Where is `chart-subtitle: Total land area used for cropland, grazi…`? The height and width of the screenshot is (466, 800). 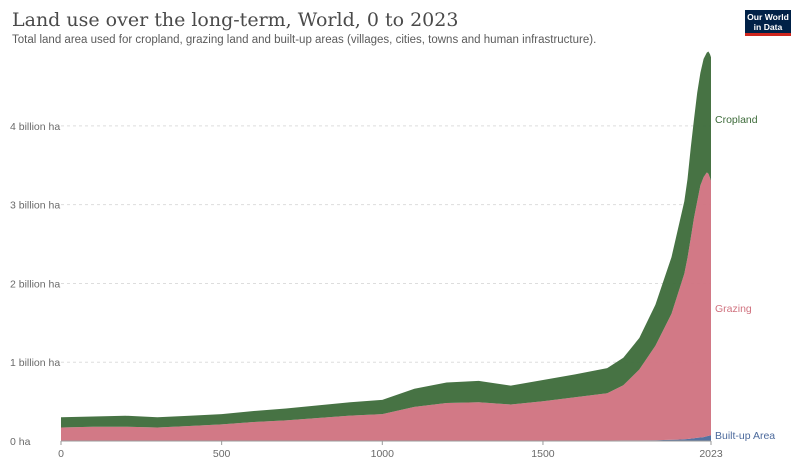 chart-subtitle: Total land area used for cropland, grazi… is located at coordinates (304, 40).